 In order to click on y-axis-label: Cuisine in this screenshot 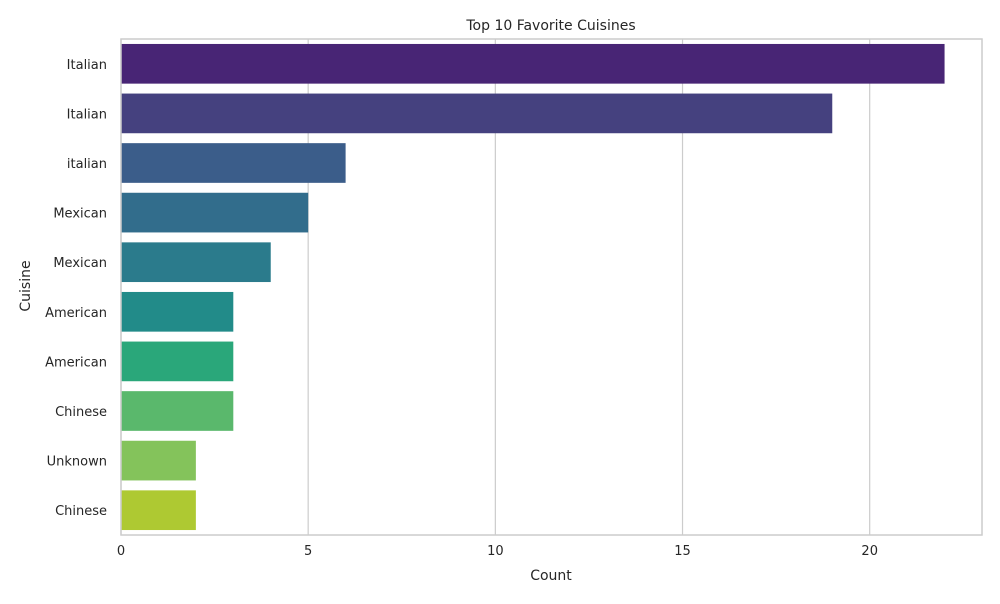, I will do `click(26, 285)`.